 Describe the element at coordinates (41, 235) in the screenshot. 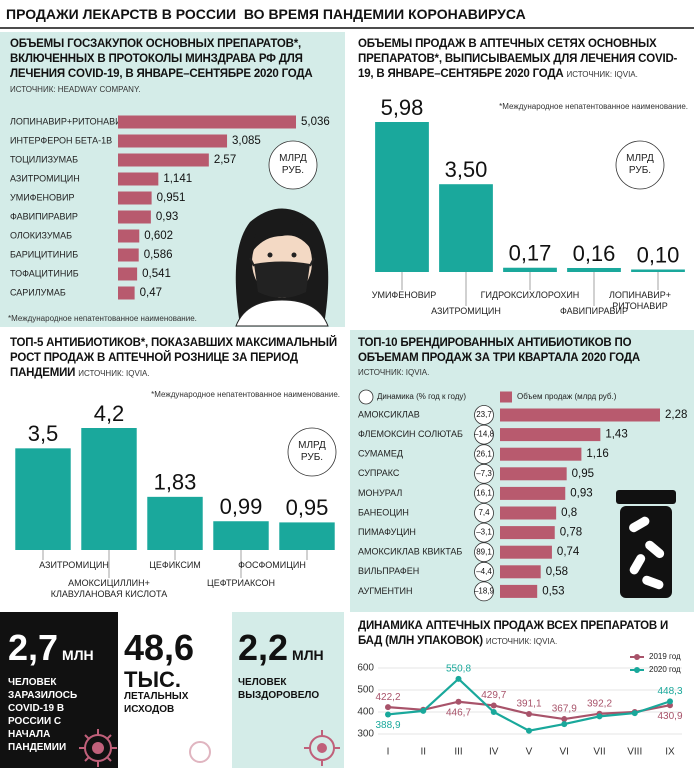

I see `category-label: ОЛОКИЗУМАБ` at that location.